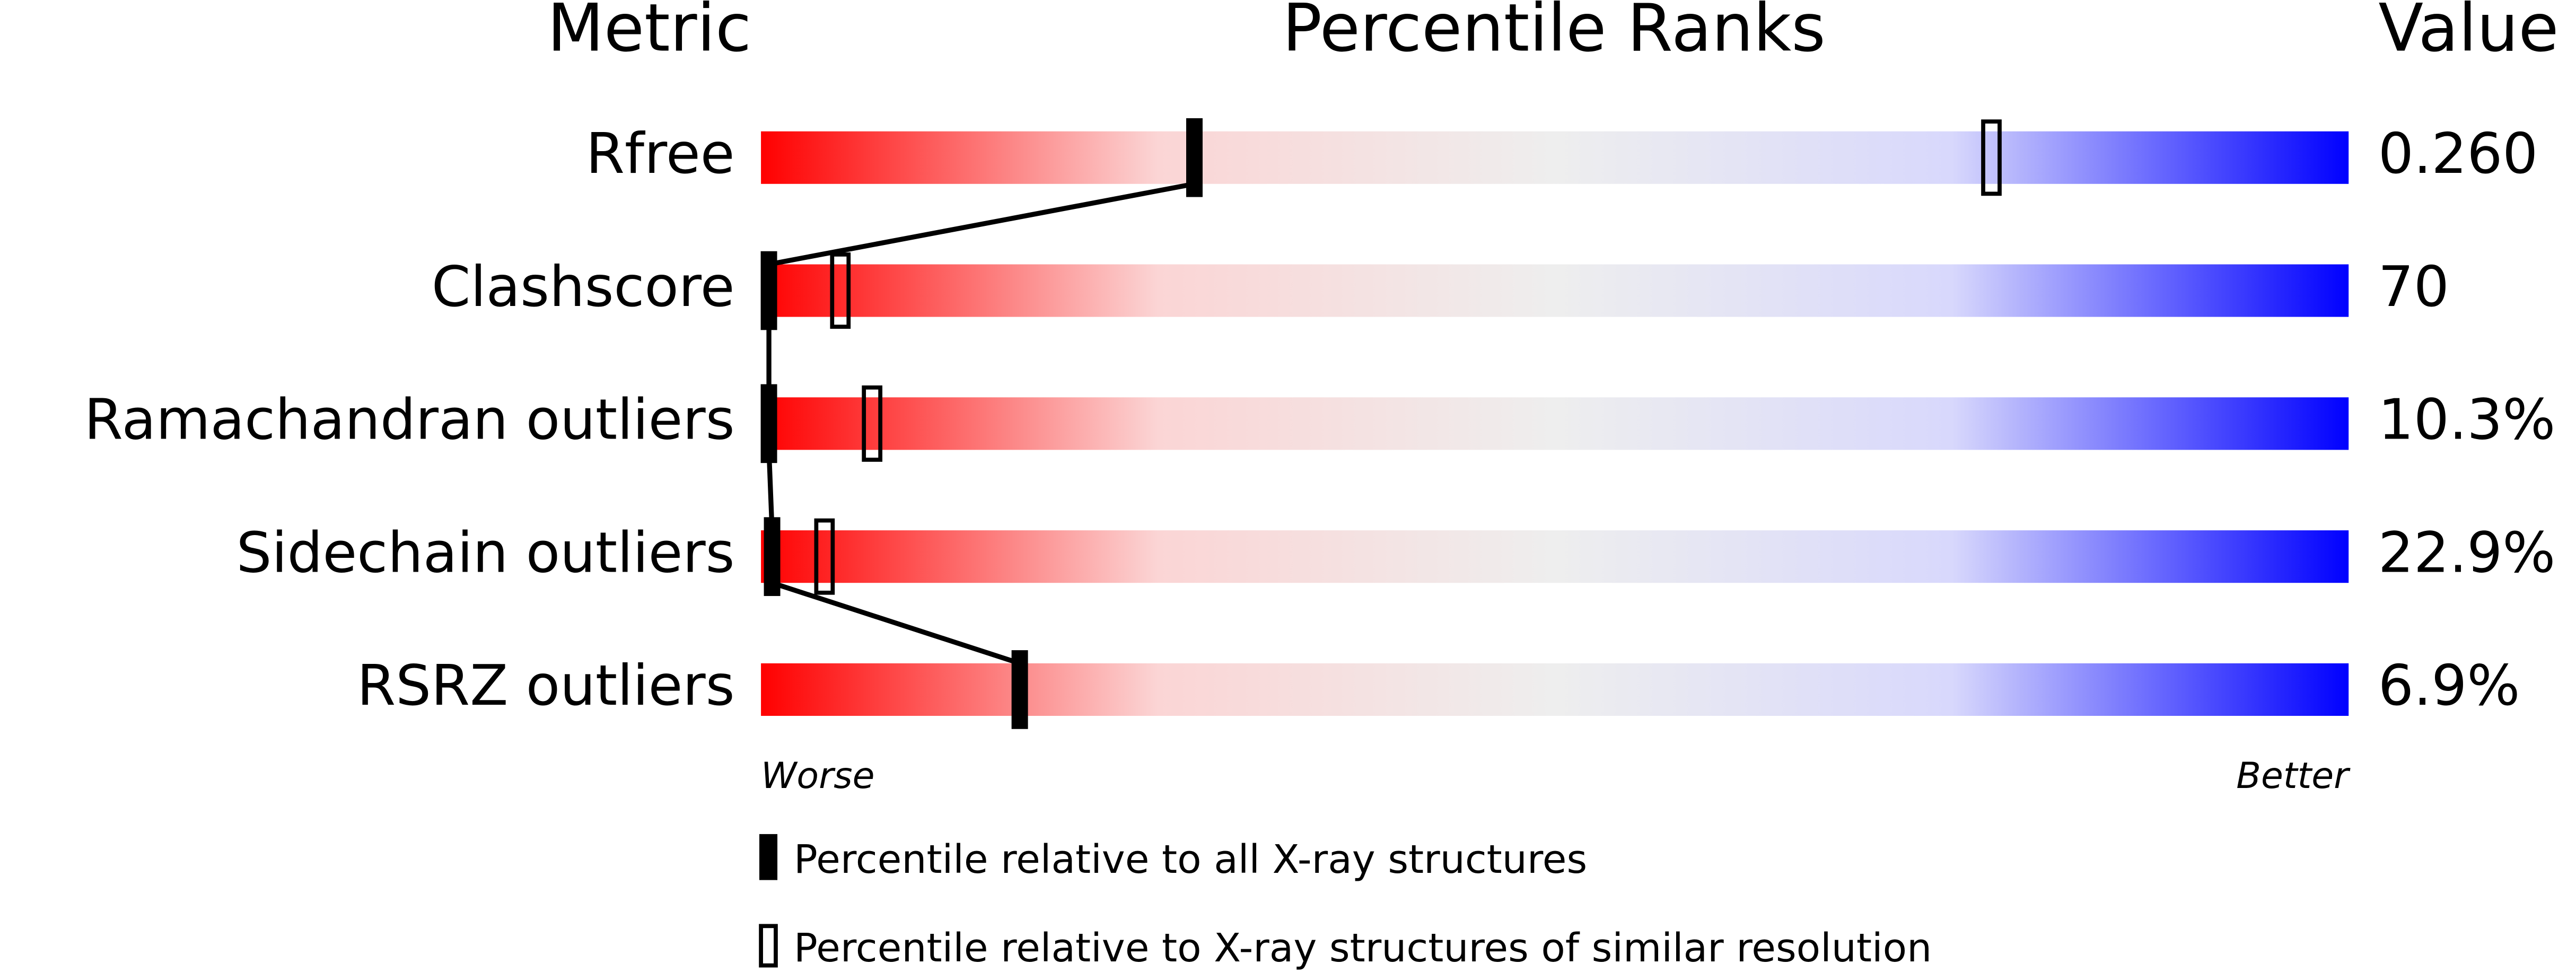 This screenshot has height=972, width=2576. Describe the element at coordinates (660, 153) in the screenshot. I see `metric-label: Rfree` at that location.